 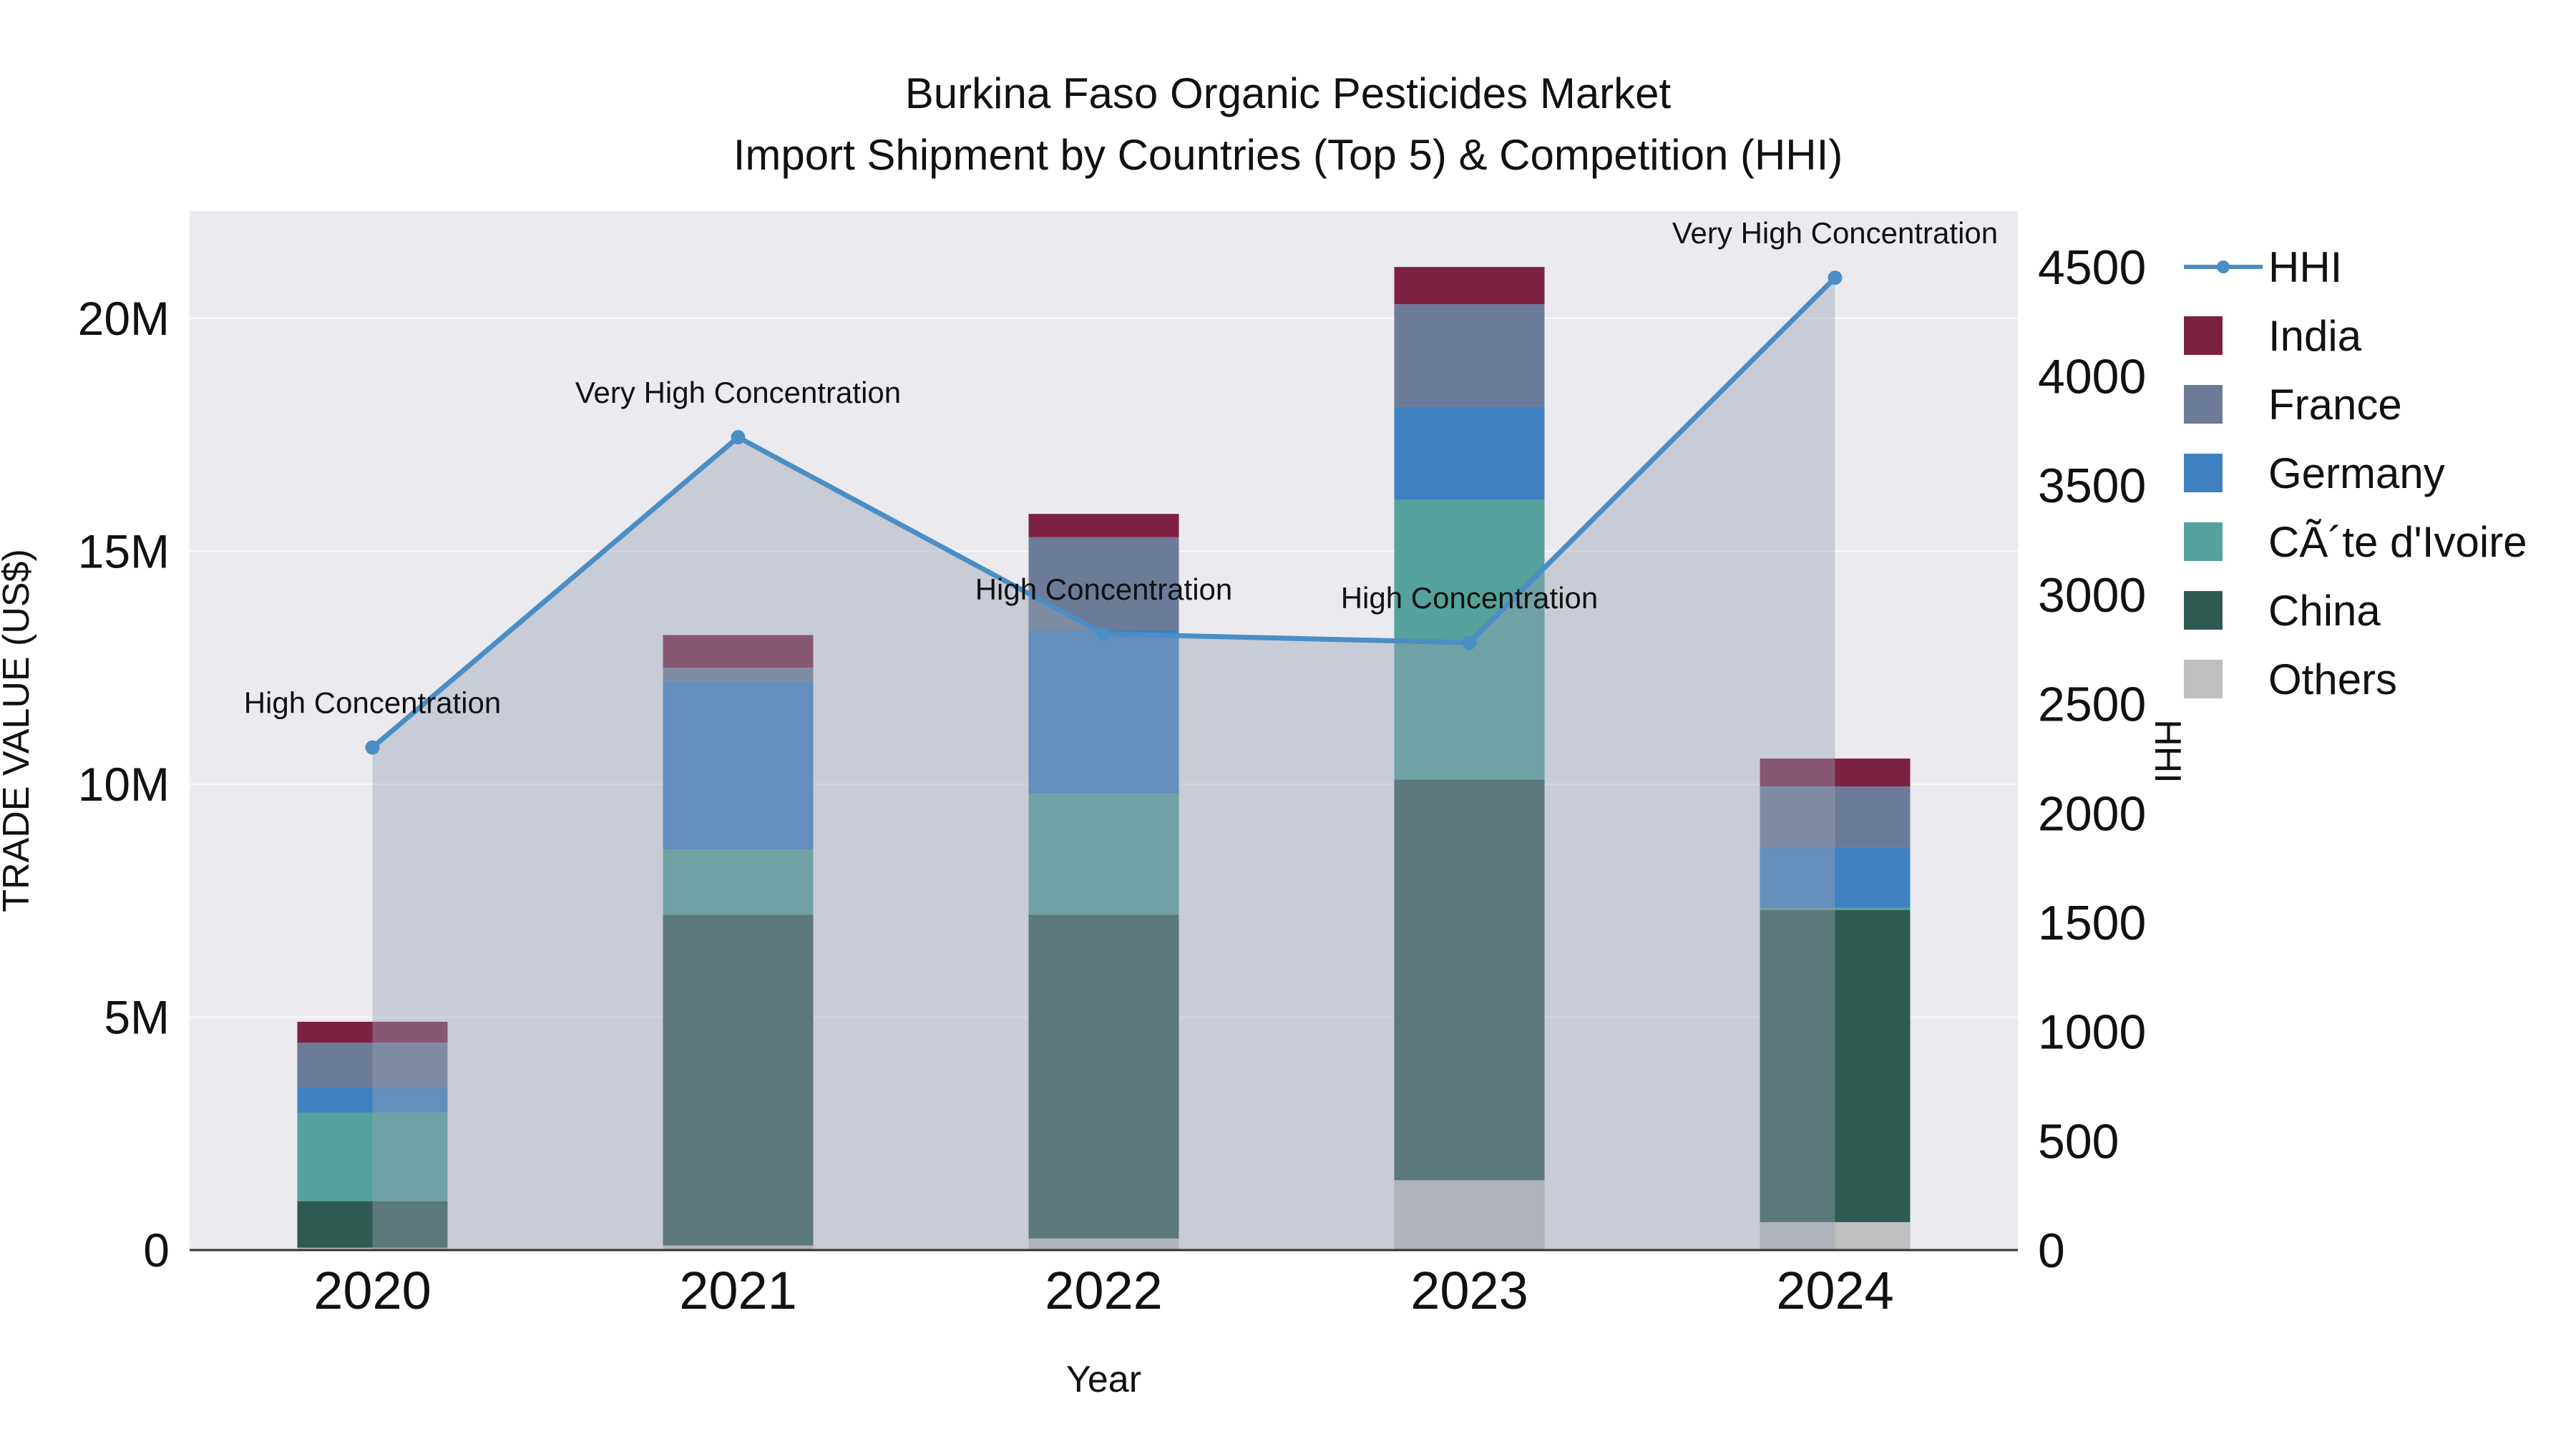 I want to click on y-right-tick-2500: 2500, so click(x=2092, y=705).